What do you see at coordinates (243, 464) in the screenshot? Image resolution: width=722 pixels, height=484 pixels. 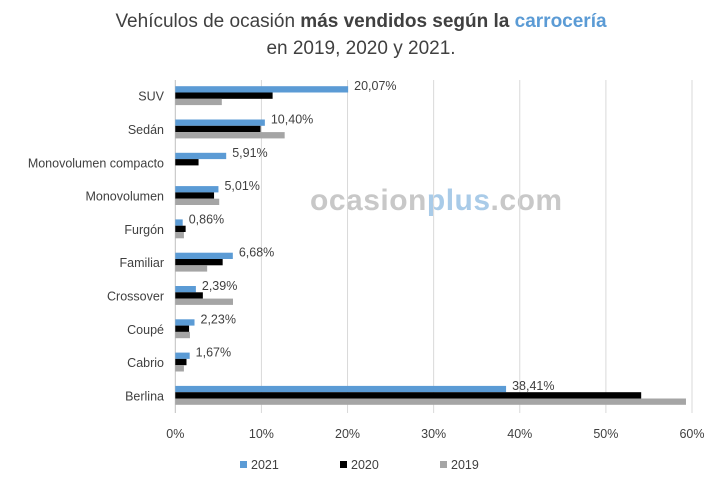 I see `legend-swatch-2021` at bounding box center [243, 464].